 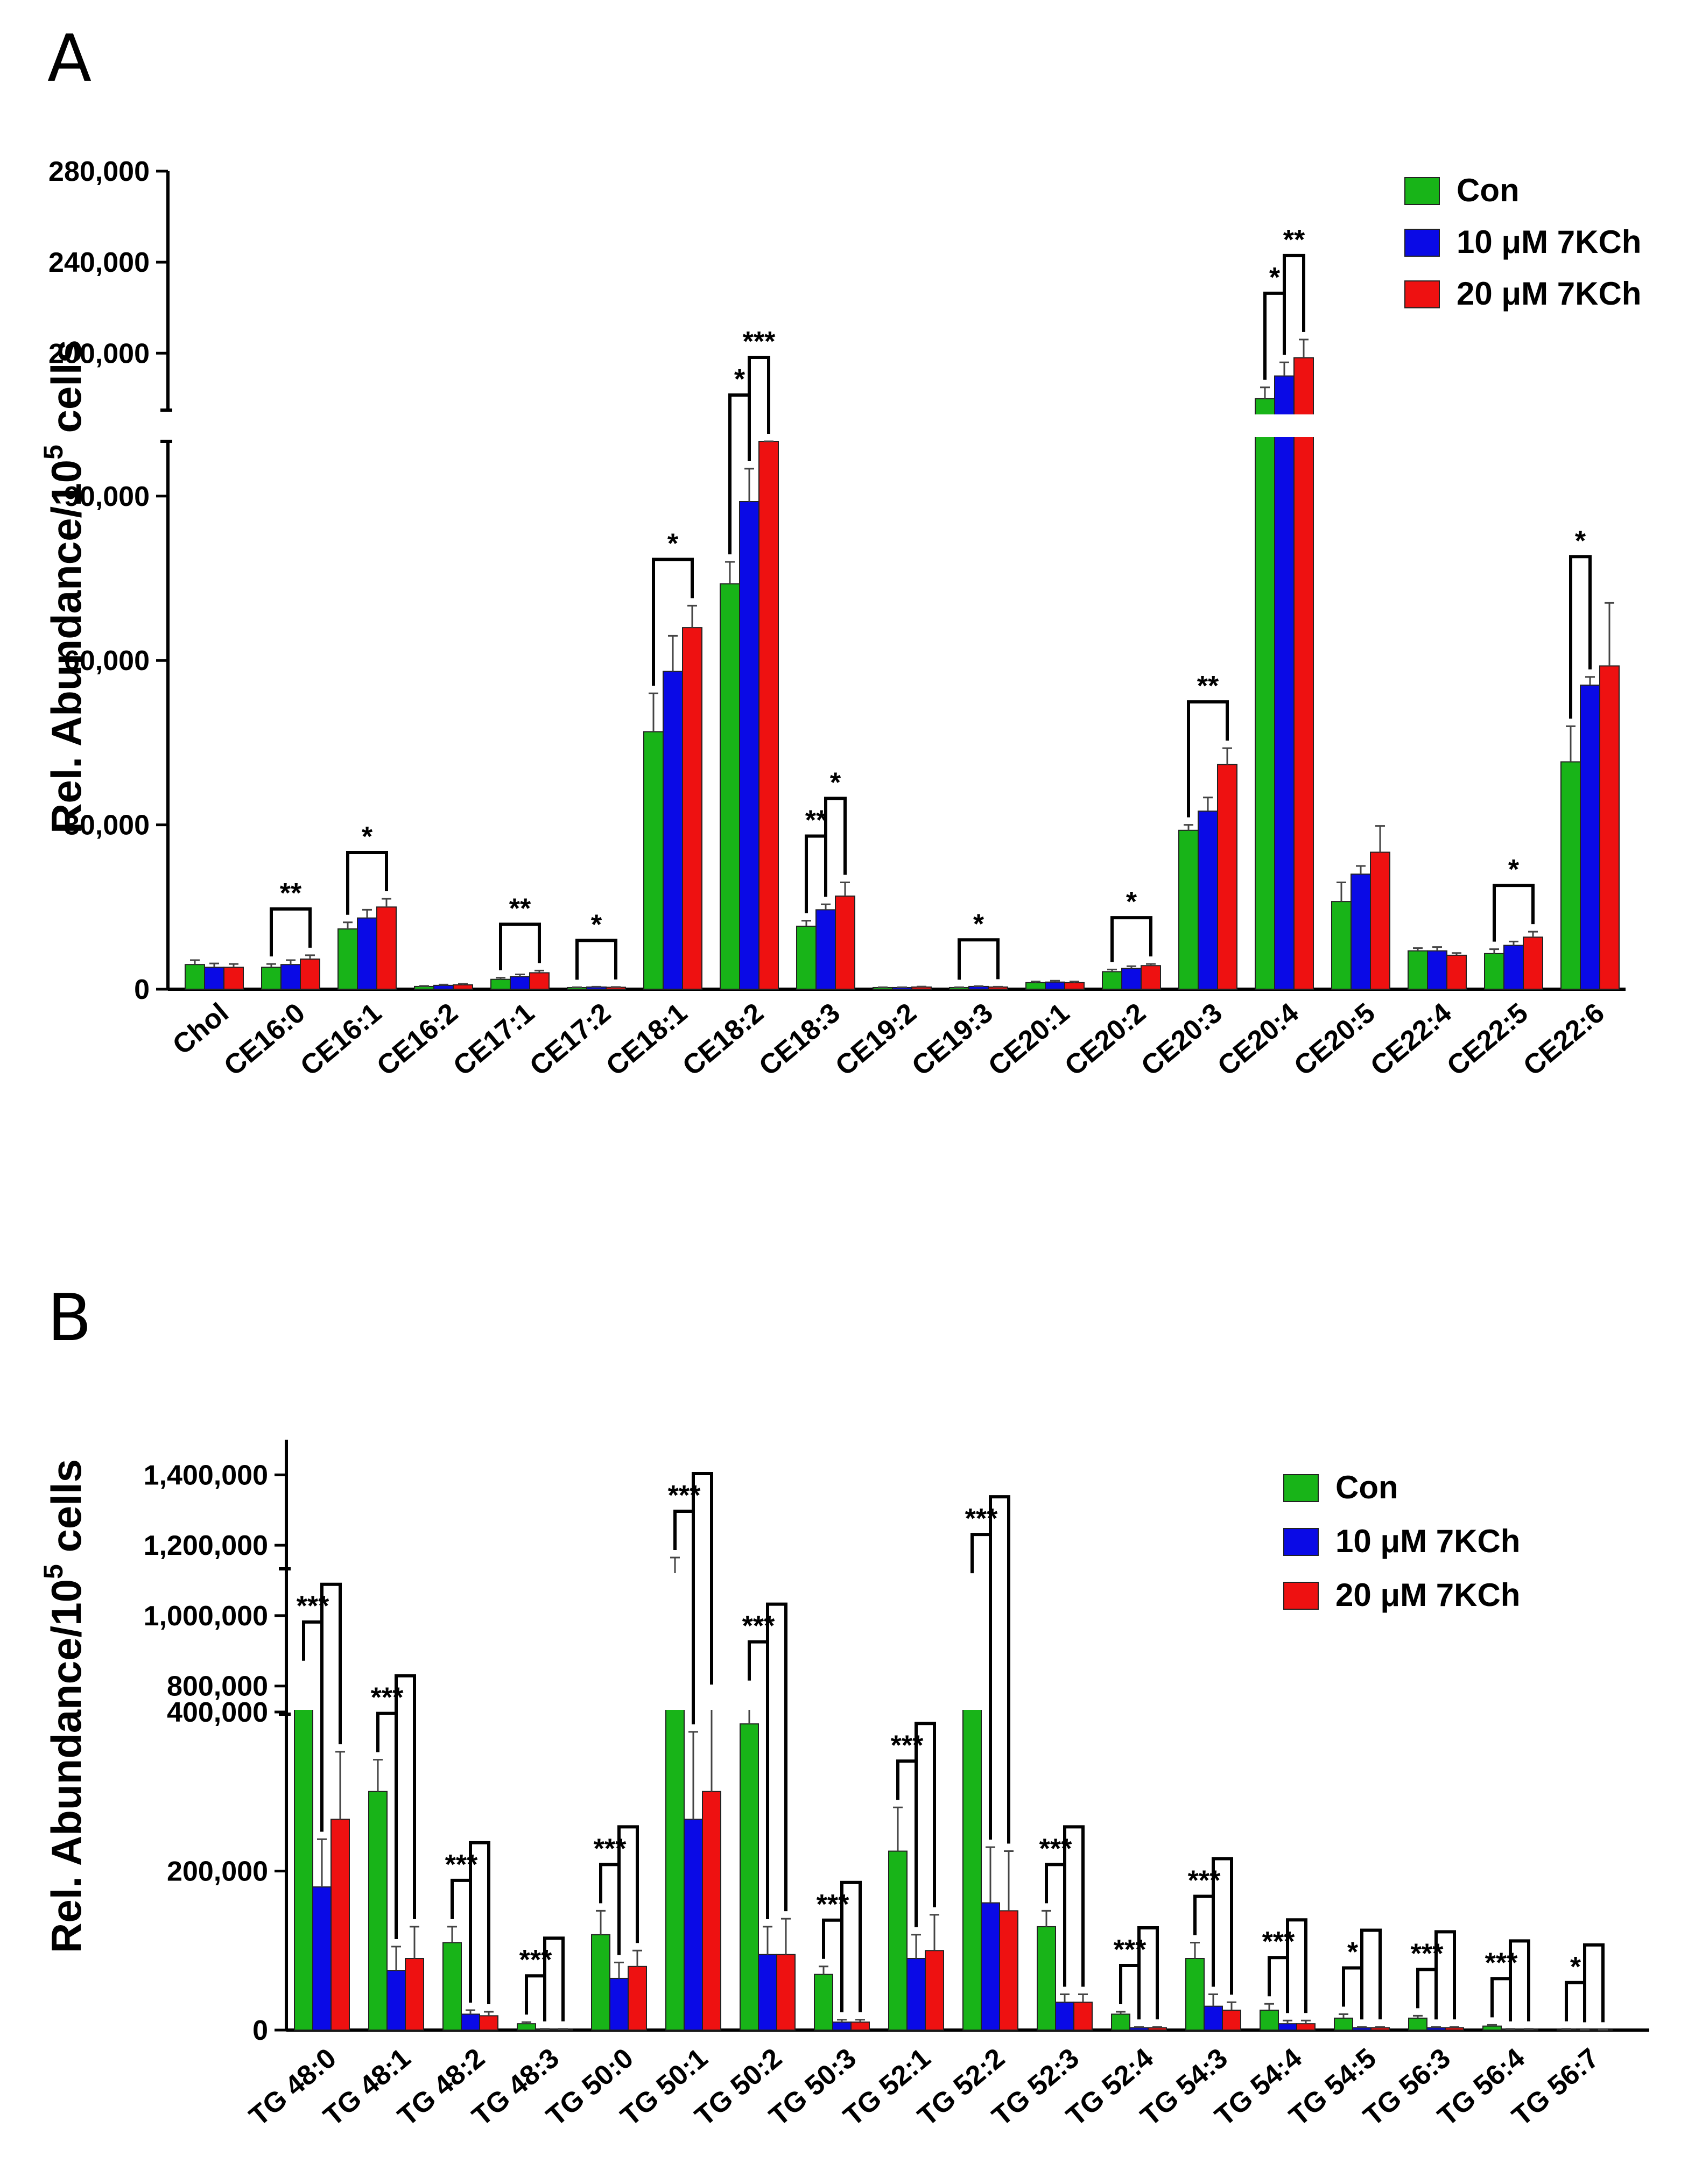 I want to click on axis-break-gap, so click(x=899, y=426).